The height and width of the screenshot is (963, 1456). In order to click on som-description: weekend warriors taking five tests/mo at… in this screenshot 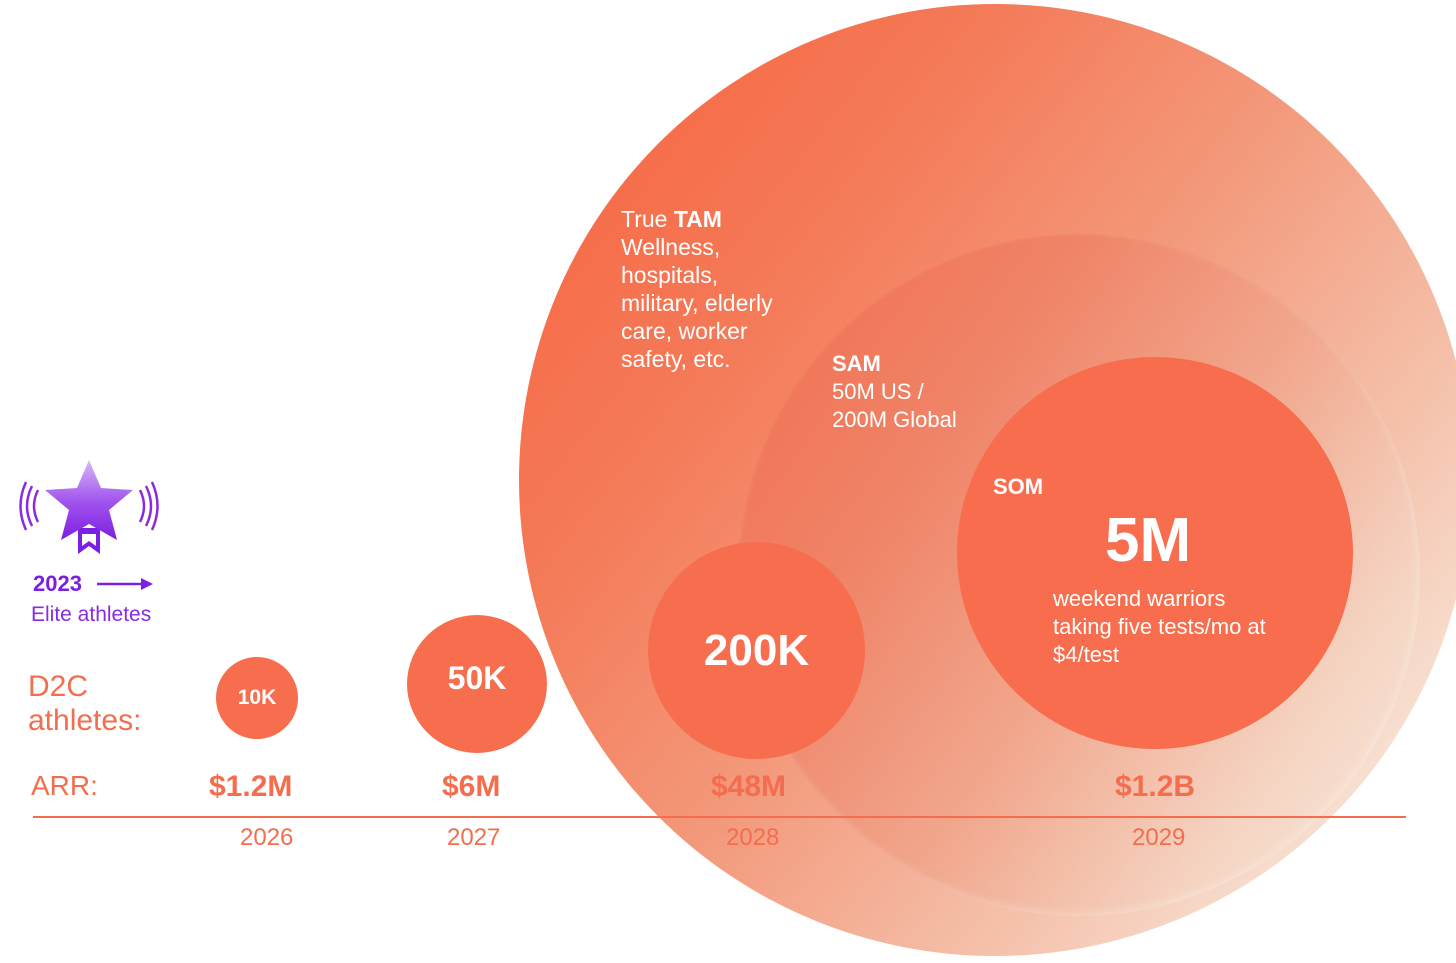, I will do `click(1183, 627)`.